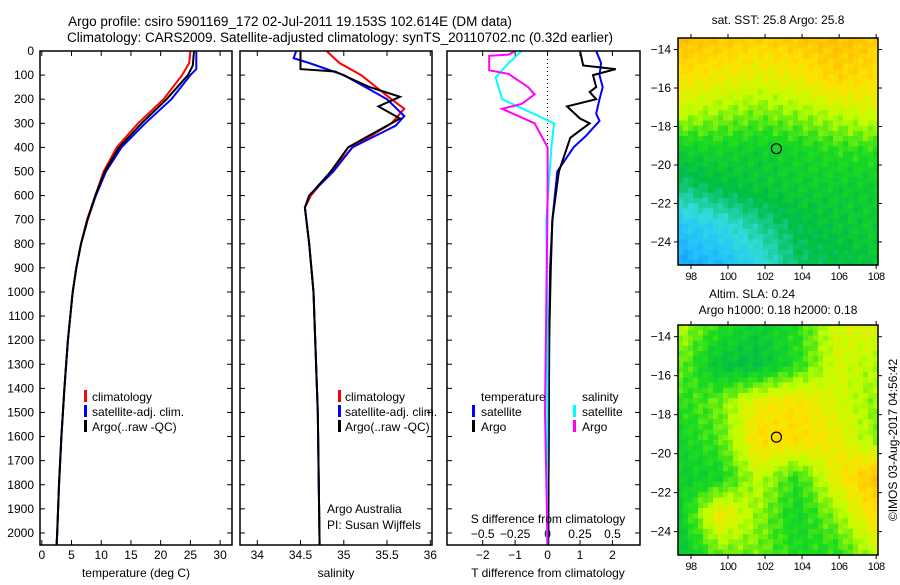  What do you see at coordinates (374, 525) in the screenshot?
I see `pi-label: PI: Susan Wijffels` at bounding box center [374, 525].